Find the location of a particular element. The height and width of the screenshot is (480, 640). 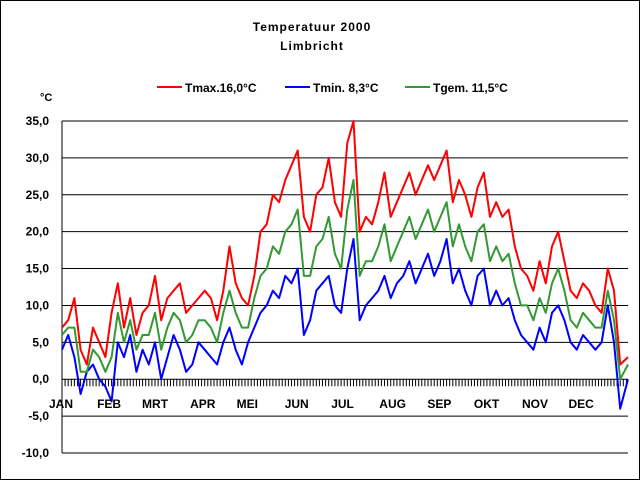

x-tick-label: NOV is located at coordinates (535, 404).